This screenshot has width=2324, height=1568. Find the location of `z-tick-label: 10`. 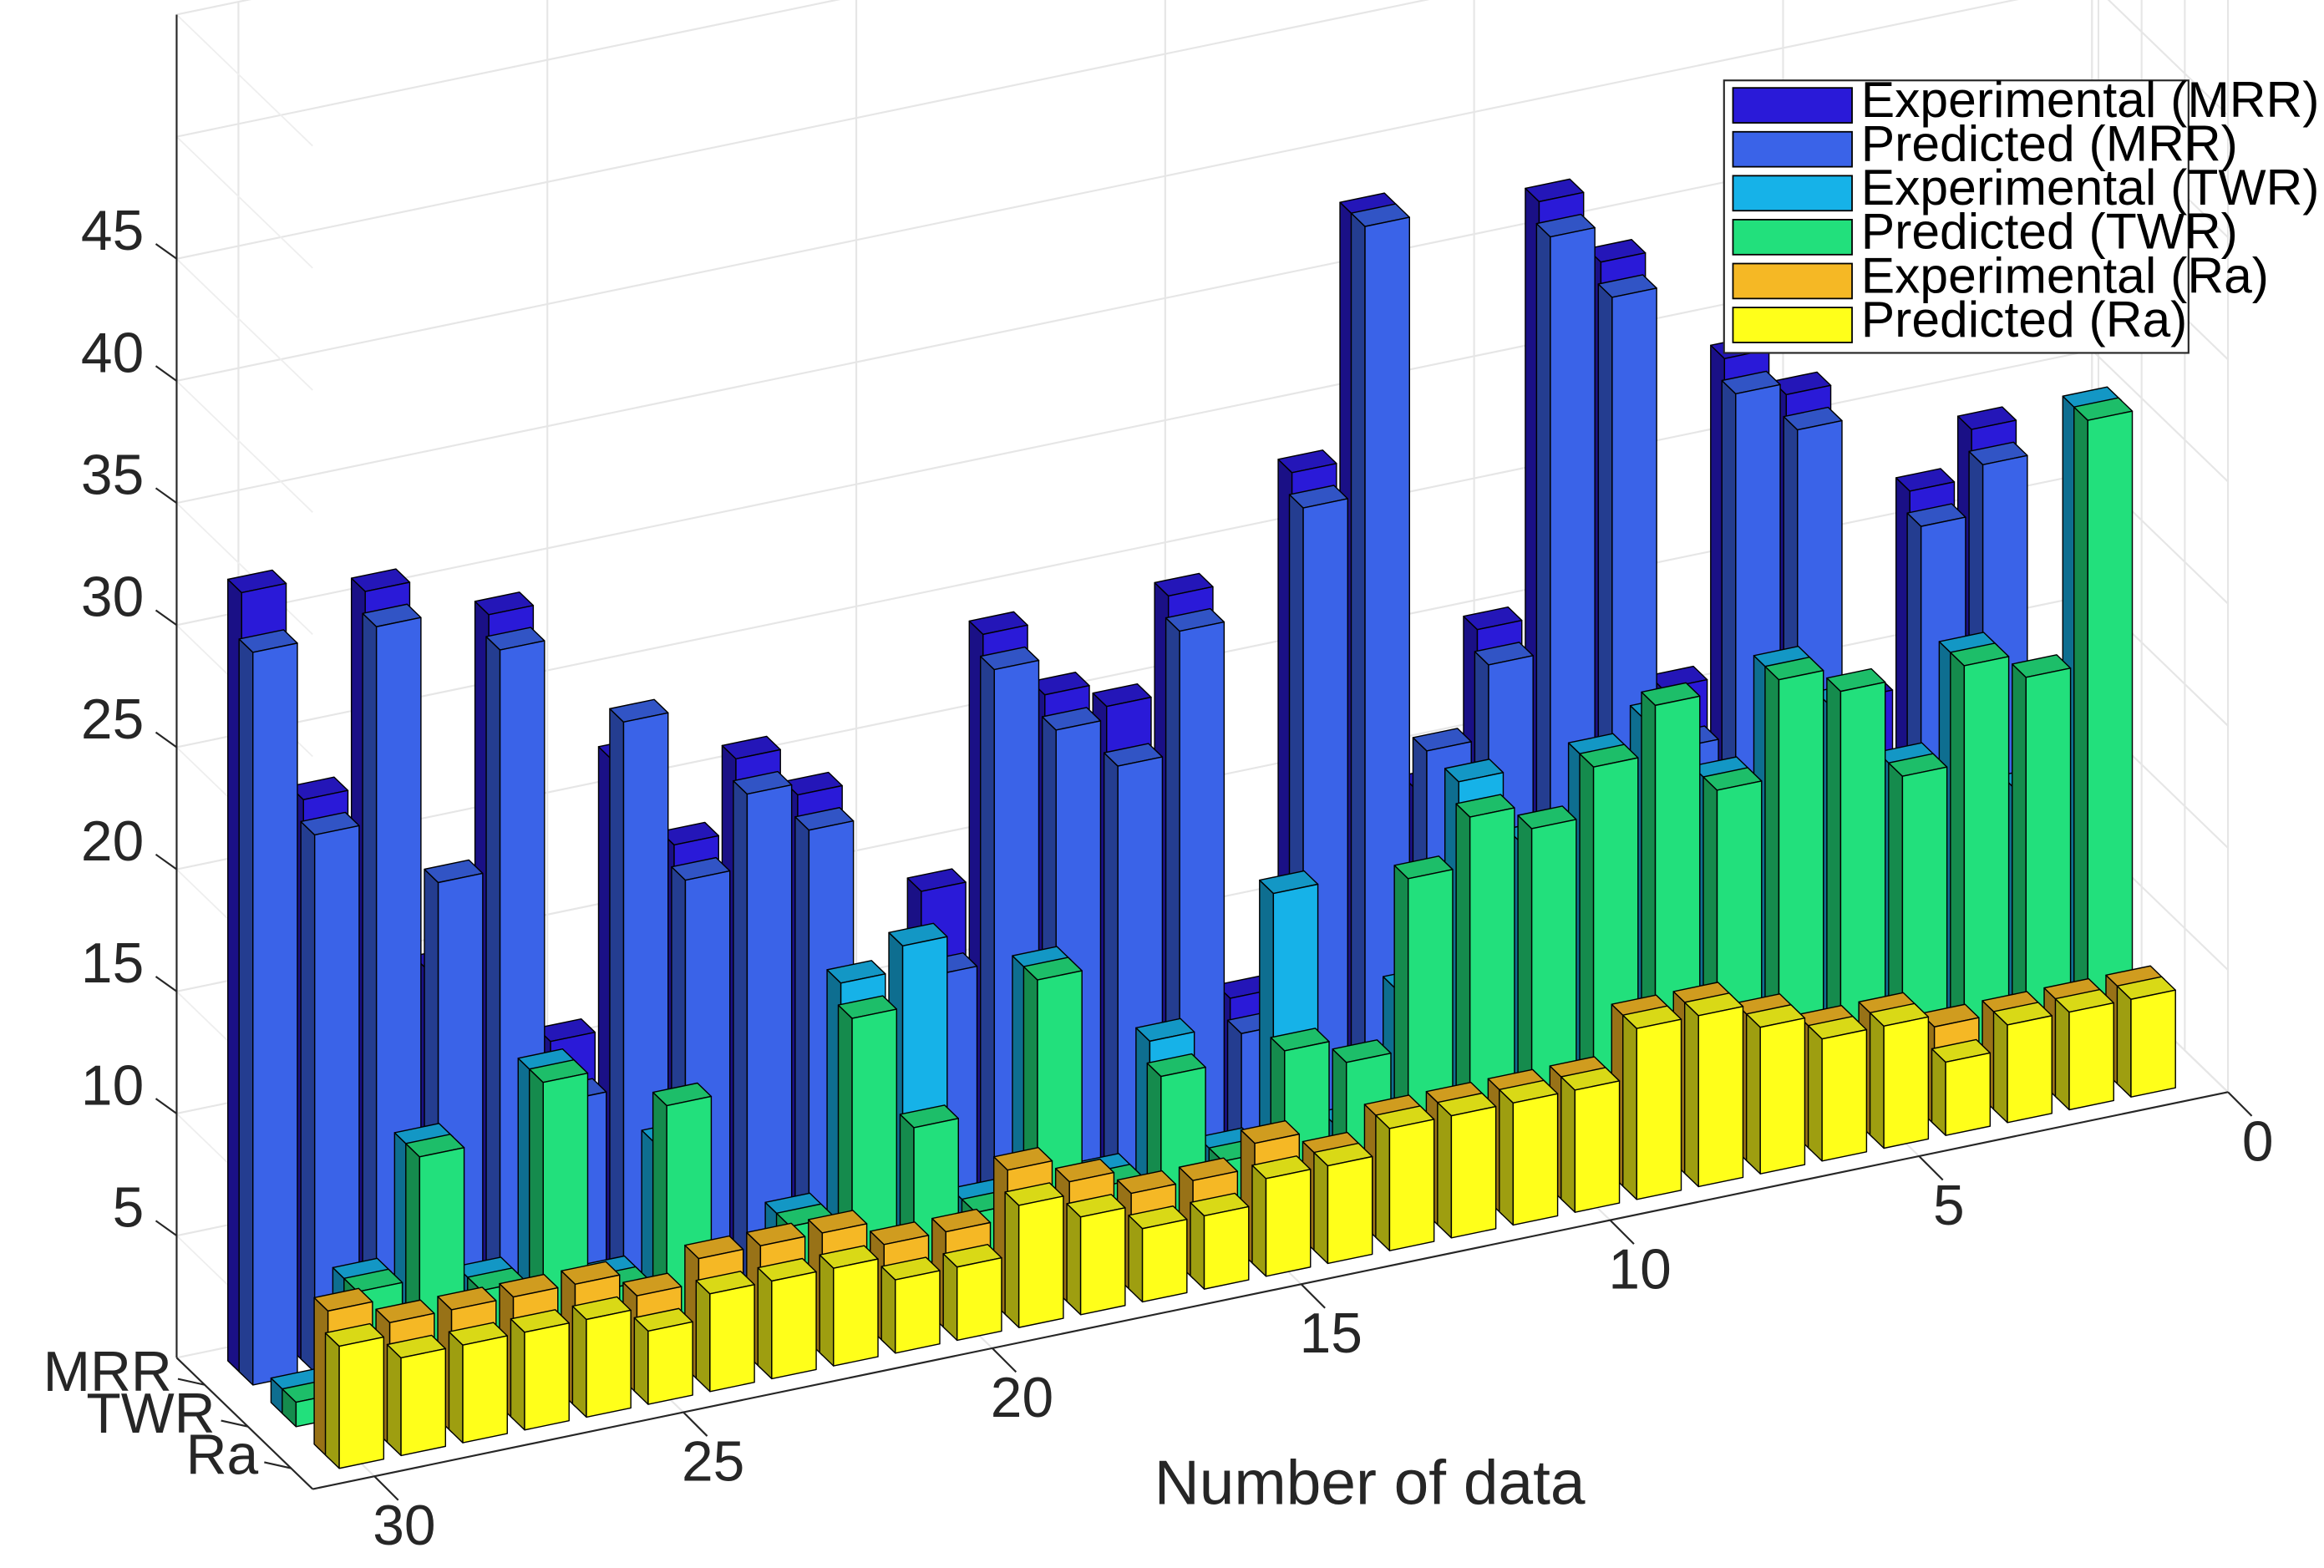

z-tick-label: 10 is located at coordinates (112, 1086).